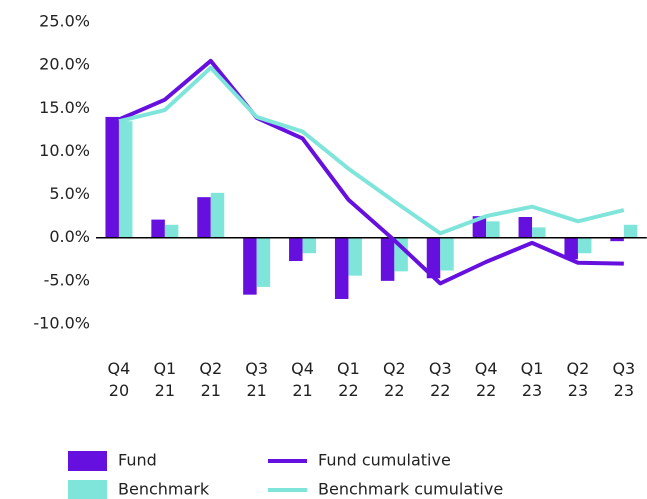  I want to click on legend-label: Benchmark, so click(164, 489).